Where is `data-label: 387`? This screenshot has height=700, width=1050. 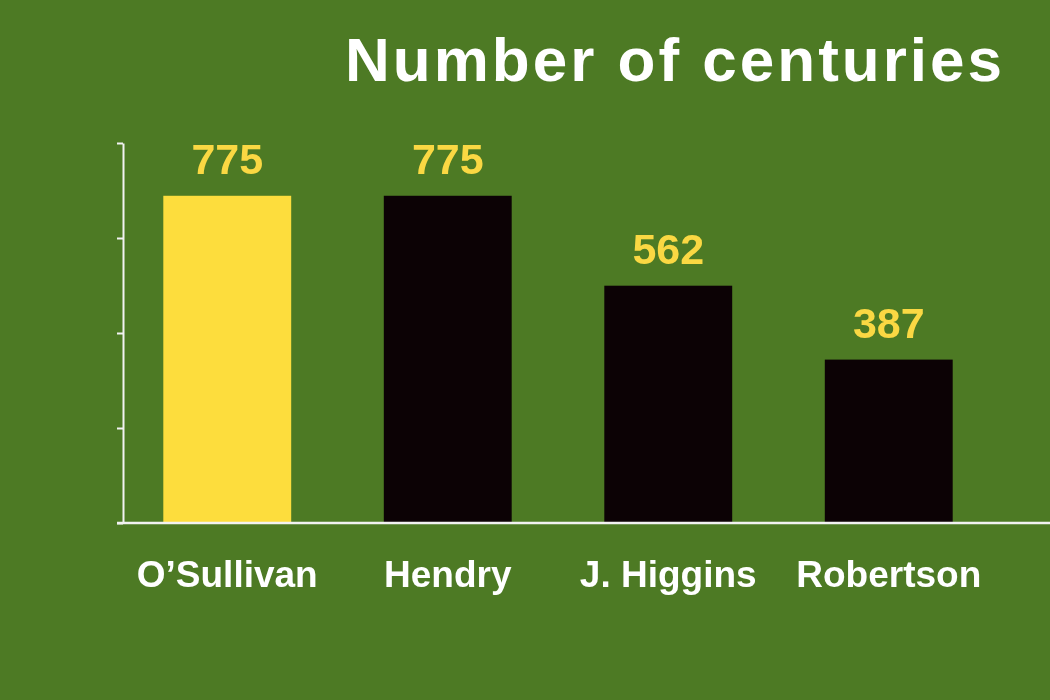
data-label: 387 is located at coordinates (888, 322).